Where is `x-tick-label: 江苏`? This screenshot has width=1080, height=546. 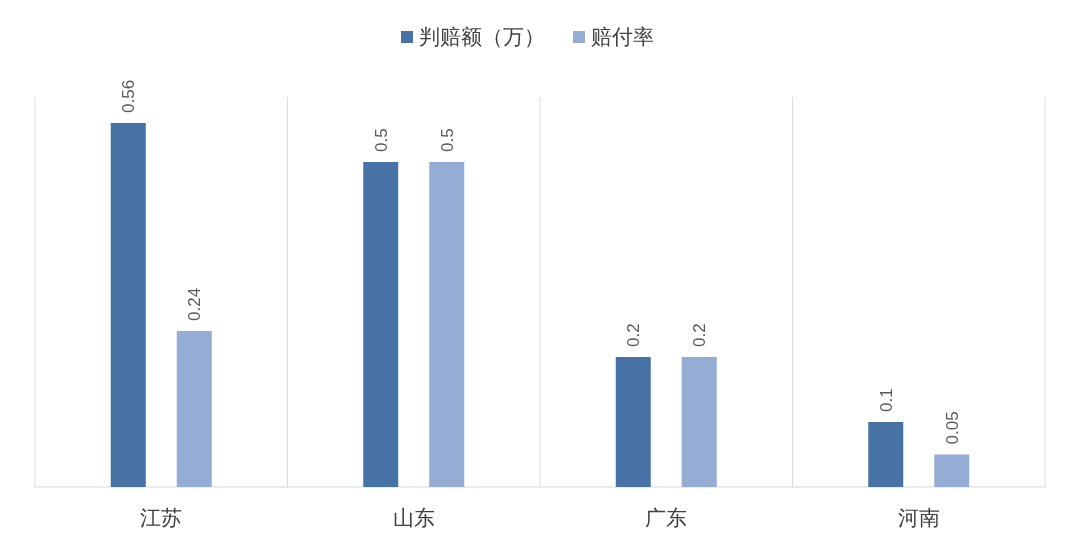
x-tick-label: 江苏 is located at coordinates (161, 518).